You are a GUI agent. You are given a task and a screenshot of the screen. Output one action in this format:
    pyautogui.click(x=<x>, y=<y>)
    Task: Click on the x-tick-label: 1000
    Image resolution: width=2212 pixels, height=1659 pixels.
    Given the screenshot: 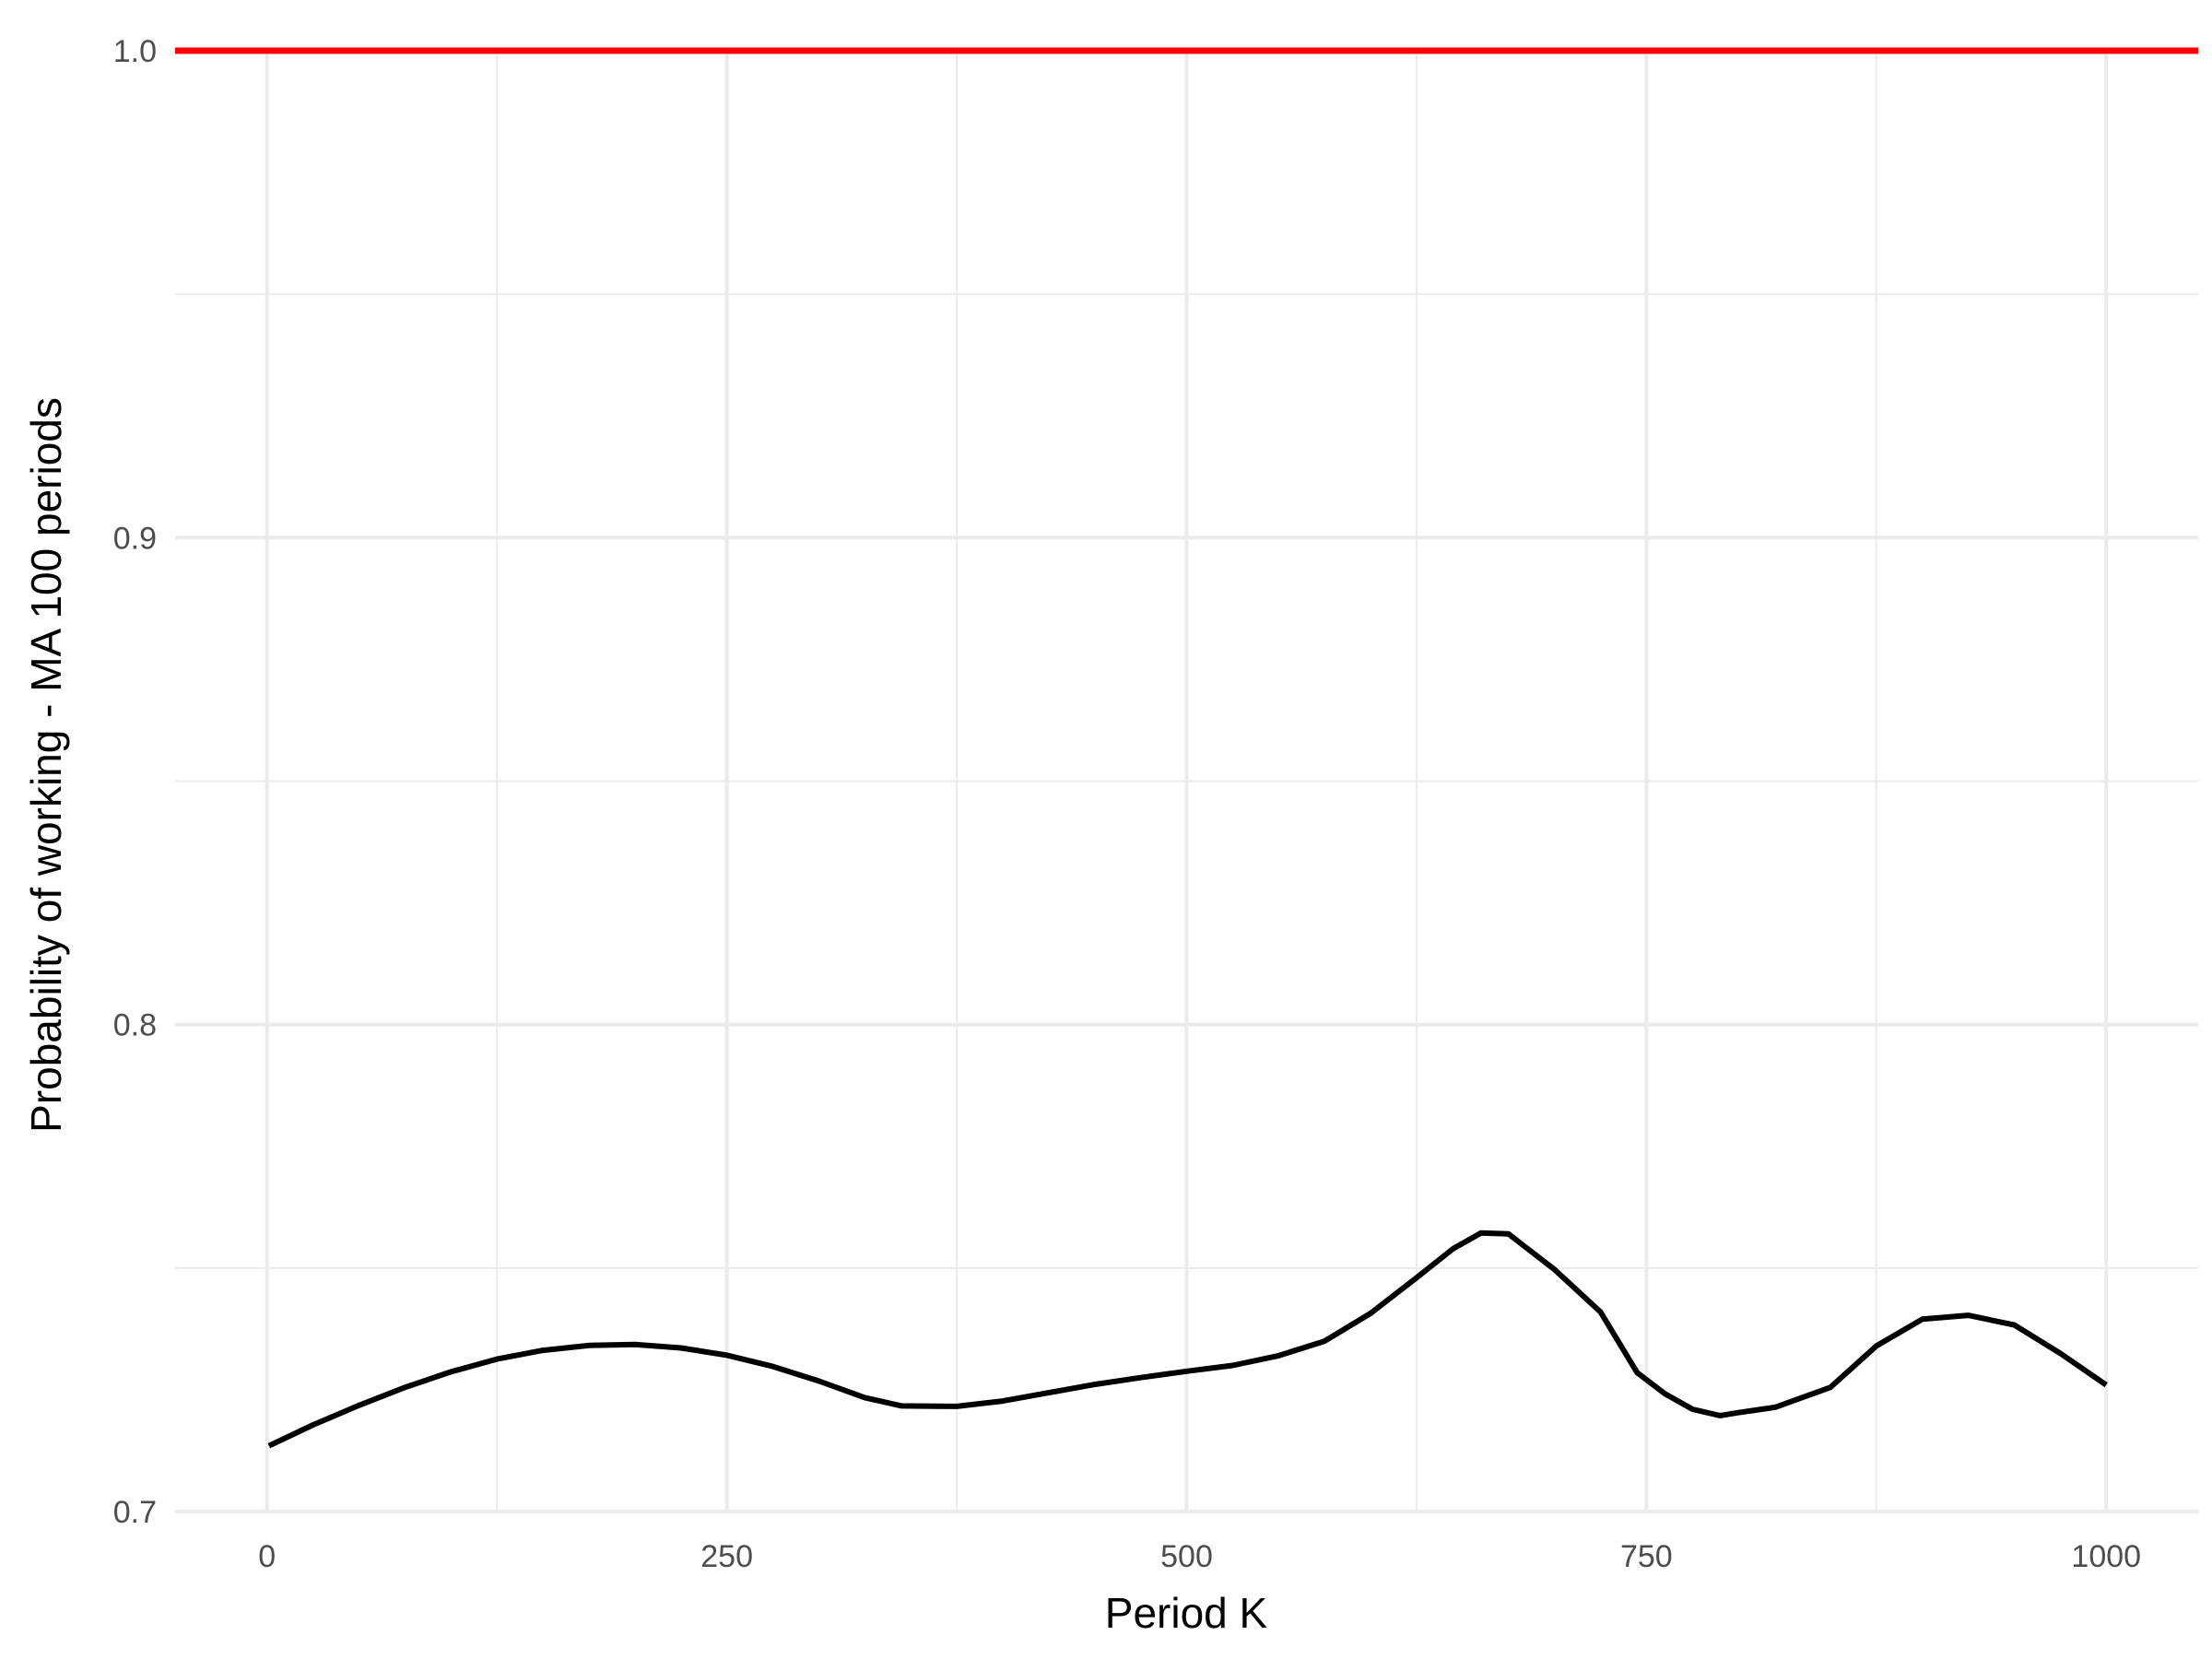 What is the action you would take?
    pyautogui.click(x=2106, y=1556)
    